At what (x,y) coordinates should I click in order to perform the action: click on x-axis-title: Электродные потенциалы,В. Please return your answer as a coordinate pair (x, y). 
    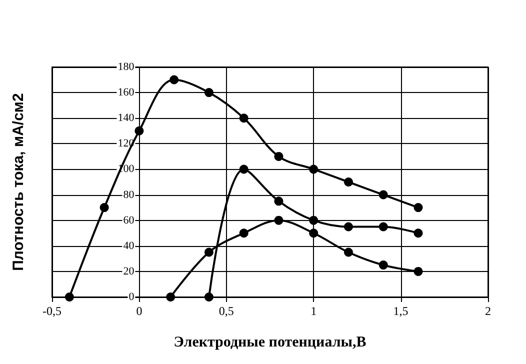
    Looking at the image, I should click on (270, 342).